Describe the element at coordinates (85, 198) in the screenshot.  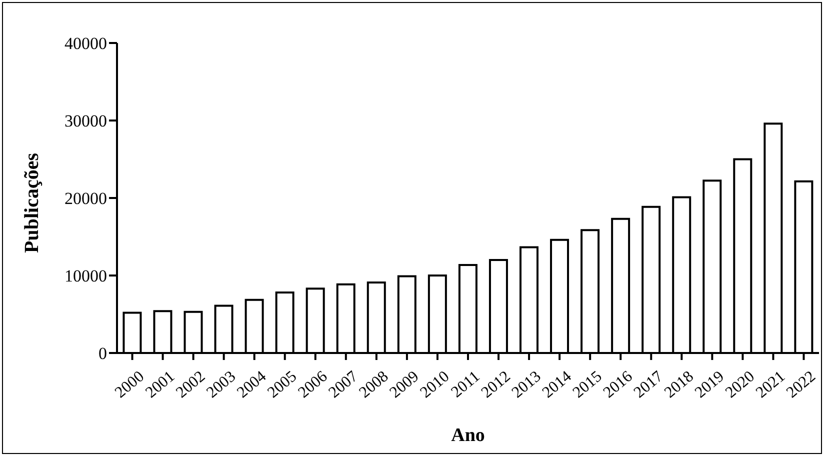
I see `y-tick-label: 20000` at that location.